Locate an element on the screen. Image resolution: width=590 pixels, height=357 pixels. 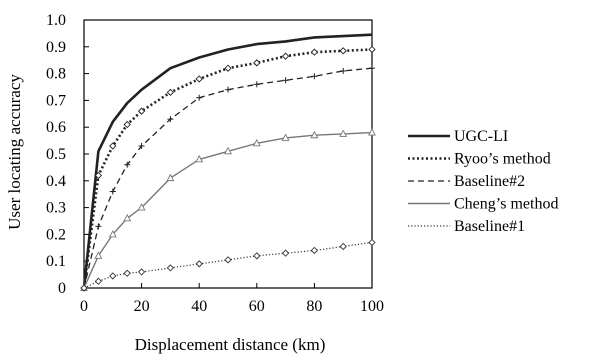
y-tick-label: 0.2 is located at coordinates (56, 234).